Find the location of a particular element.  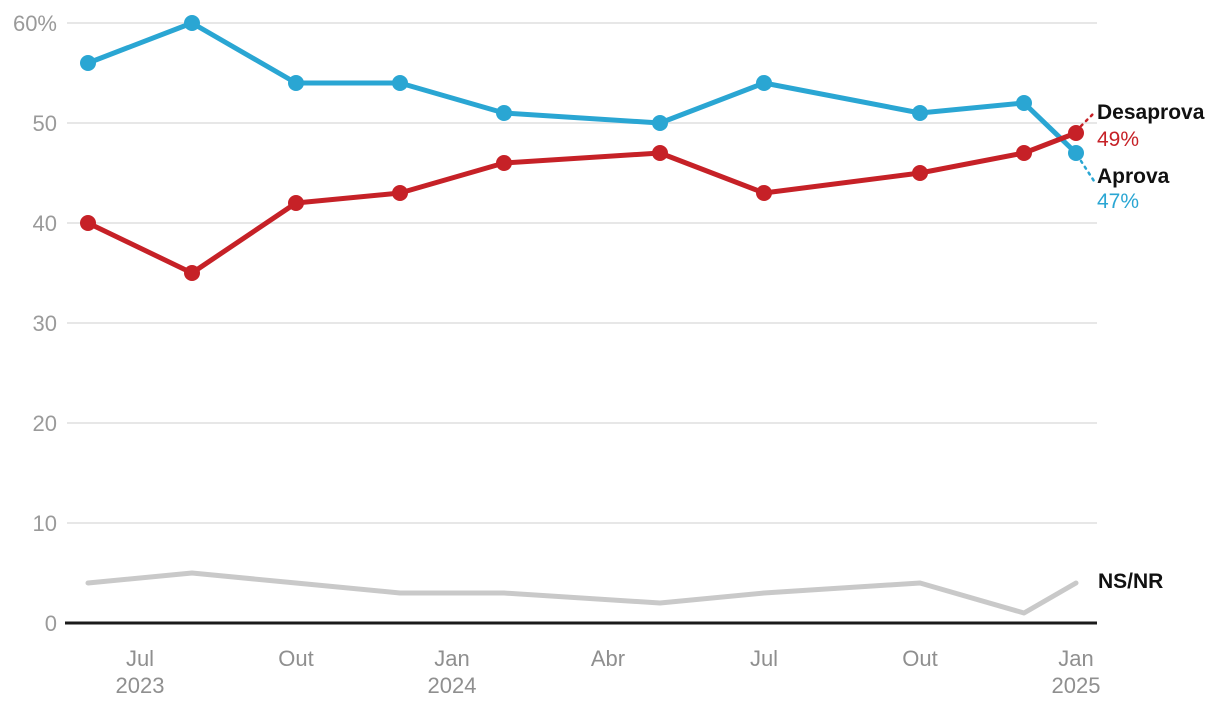

end-value-desaprova: 49% is located at coordinates (1118, 139).